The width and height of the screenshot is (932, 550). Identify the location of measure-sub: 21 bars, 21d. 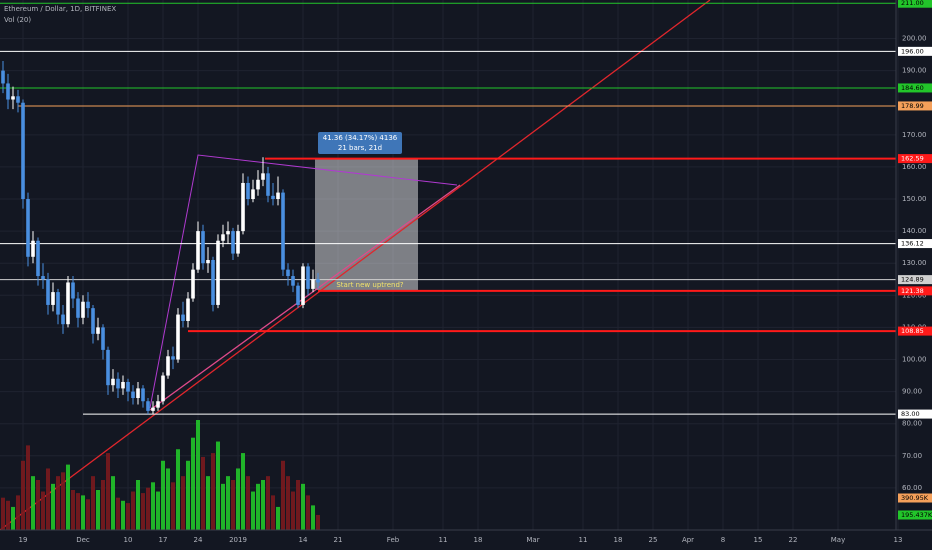
(360, 148).